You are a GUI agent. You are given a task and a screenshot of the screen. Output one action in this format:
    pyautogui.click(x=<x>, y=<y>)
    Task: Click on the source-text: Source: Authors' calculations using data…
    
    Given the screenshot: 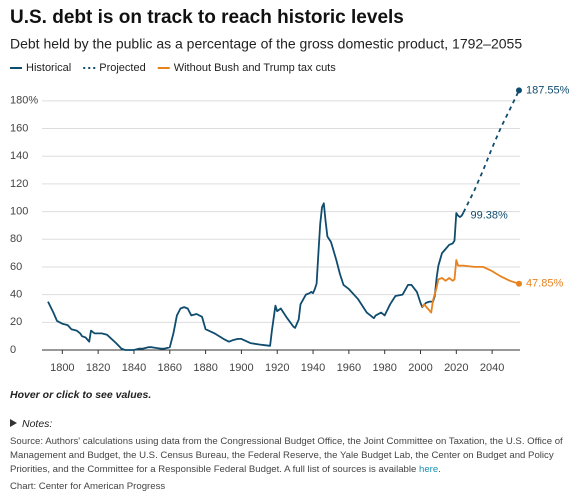 What is the action you would take?
    pyautogui.click(x=286, y=455)
    